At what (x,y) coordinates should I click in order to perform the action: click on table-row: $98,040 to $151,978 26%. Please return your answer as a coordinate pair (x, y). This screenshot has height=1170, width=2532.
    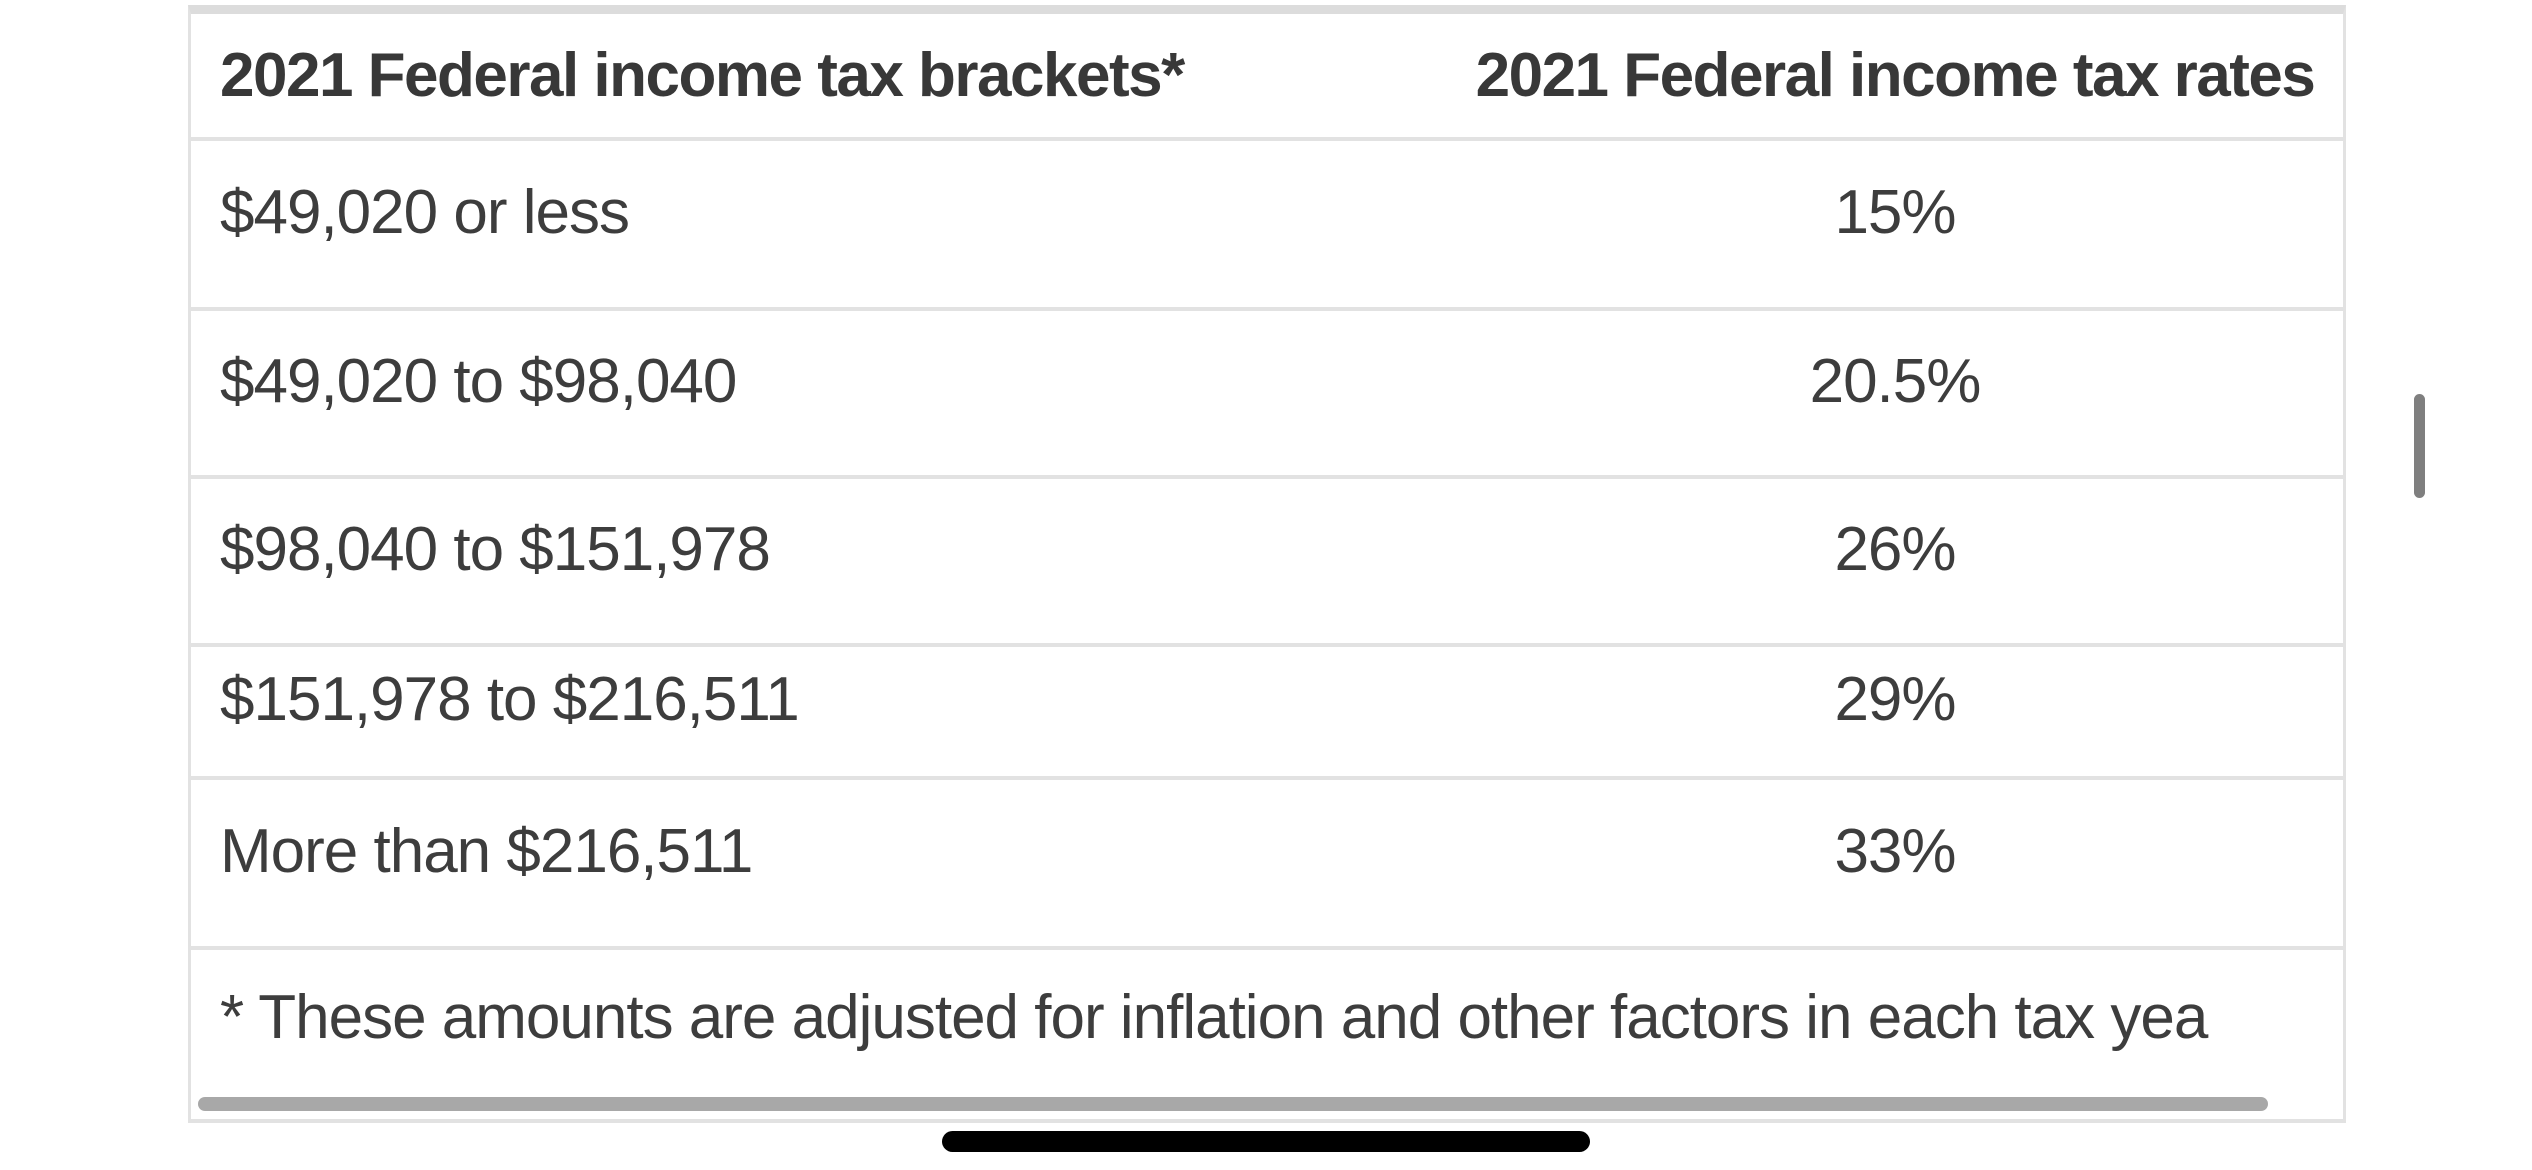
    Looking at the image, I should click on (1267, 563).